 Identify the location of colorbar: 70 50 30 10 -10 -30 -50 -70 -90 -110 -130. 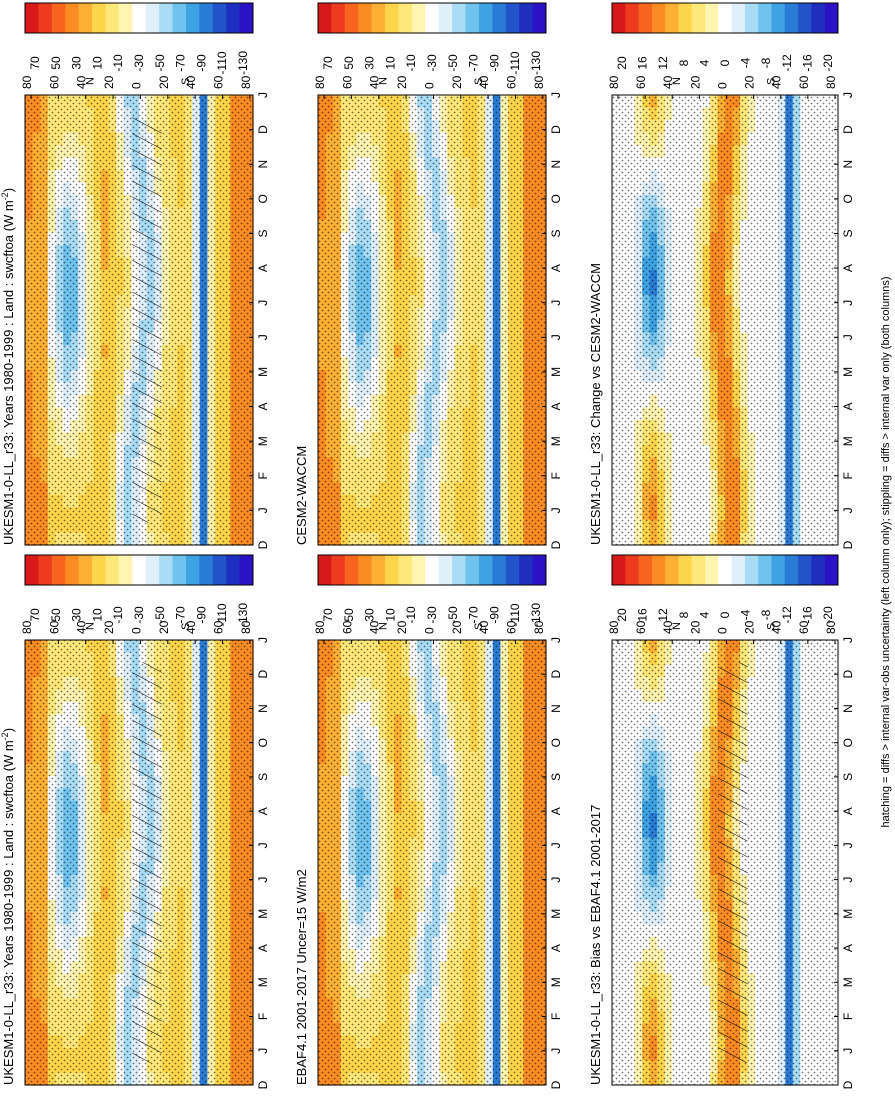
(139, 38).